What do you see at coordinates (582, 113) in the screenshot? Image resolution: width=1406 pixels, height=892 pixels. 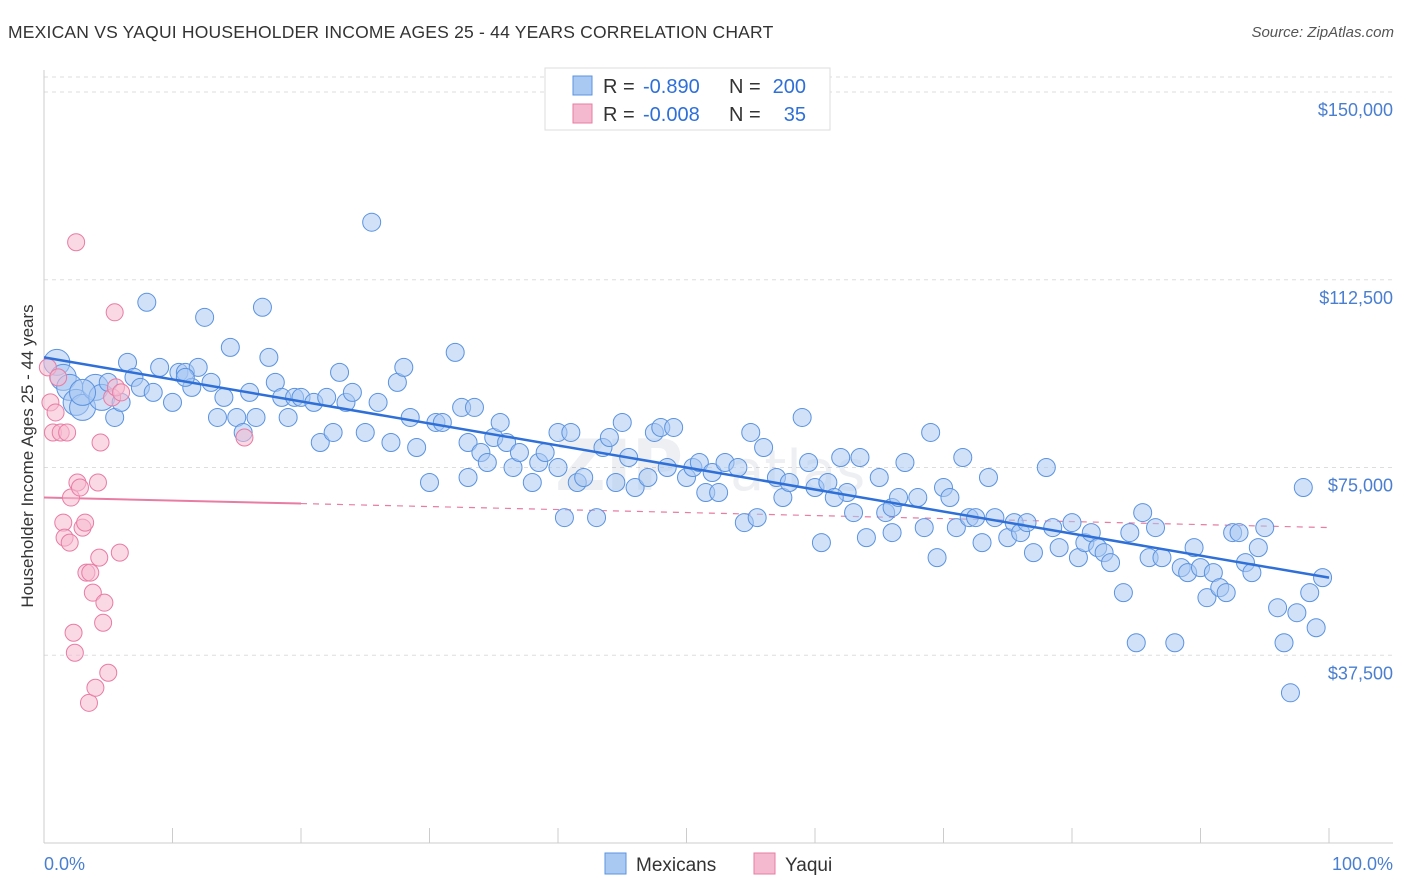 I see `legend-swatch-yaqui` at bounding box center [582, 113].